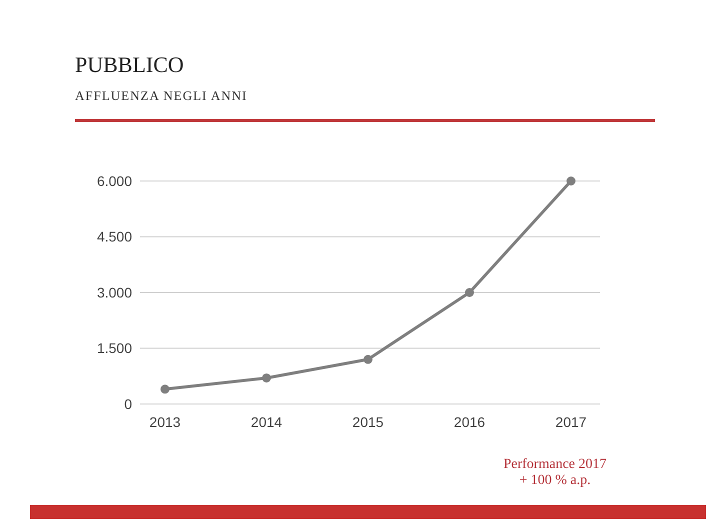 The image size is (716, 530). What do you see at coordinates (114, 348) in the screenshot?
I see `y-tick-label: 1.500` at bounding box center [114, 348].